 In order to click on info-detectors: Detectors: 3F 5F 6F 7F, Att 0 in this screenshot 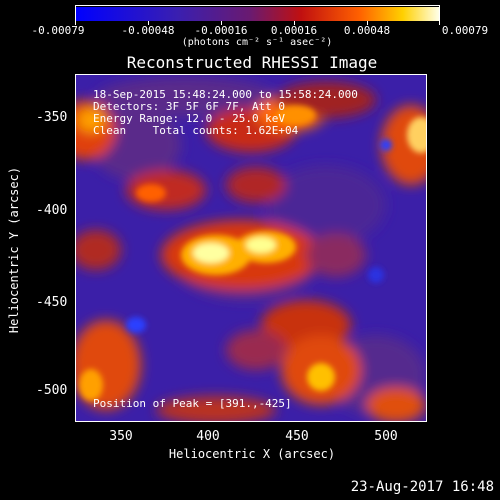, I will do `click(189, 106)`.